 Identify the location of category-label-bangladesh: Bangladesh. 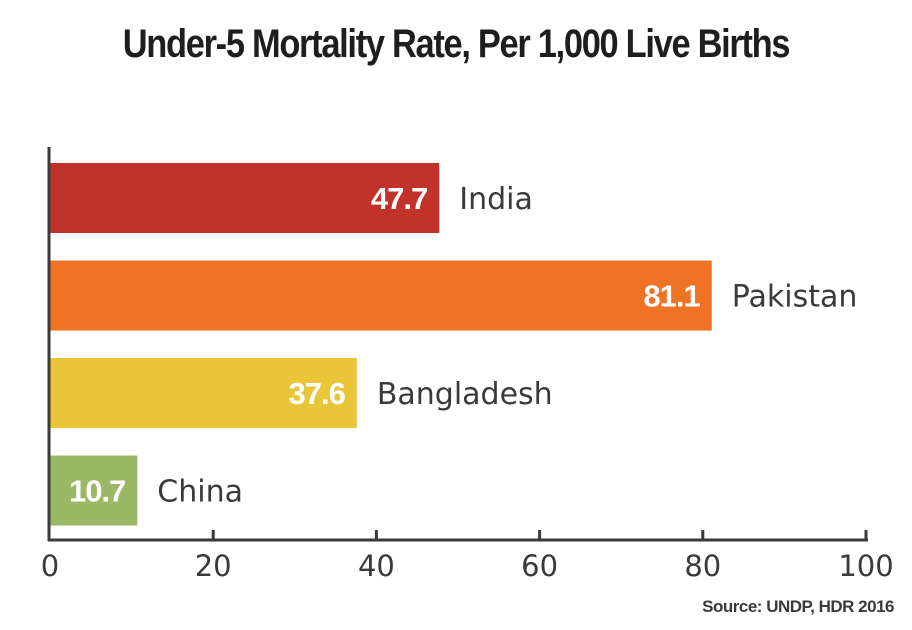
(465, 394).